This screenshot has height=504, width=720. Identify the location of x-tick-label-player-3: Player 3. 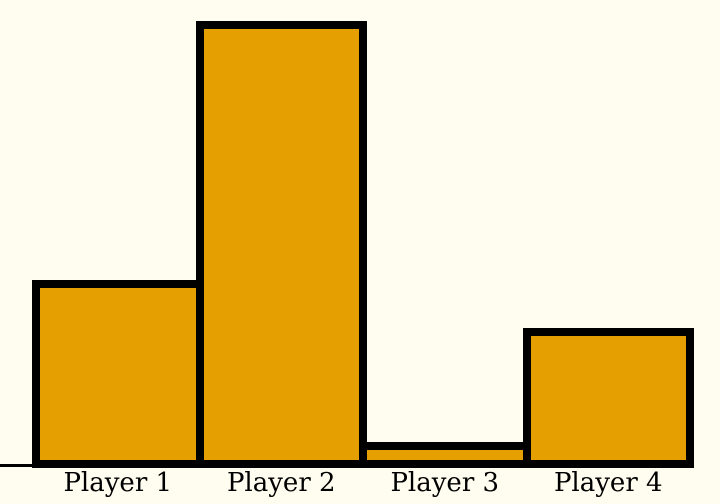
(445, 483).